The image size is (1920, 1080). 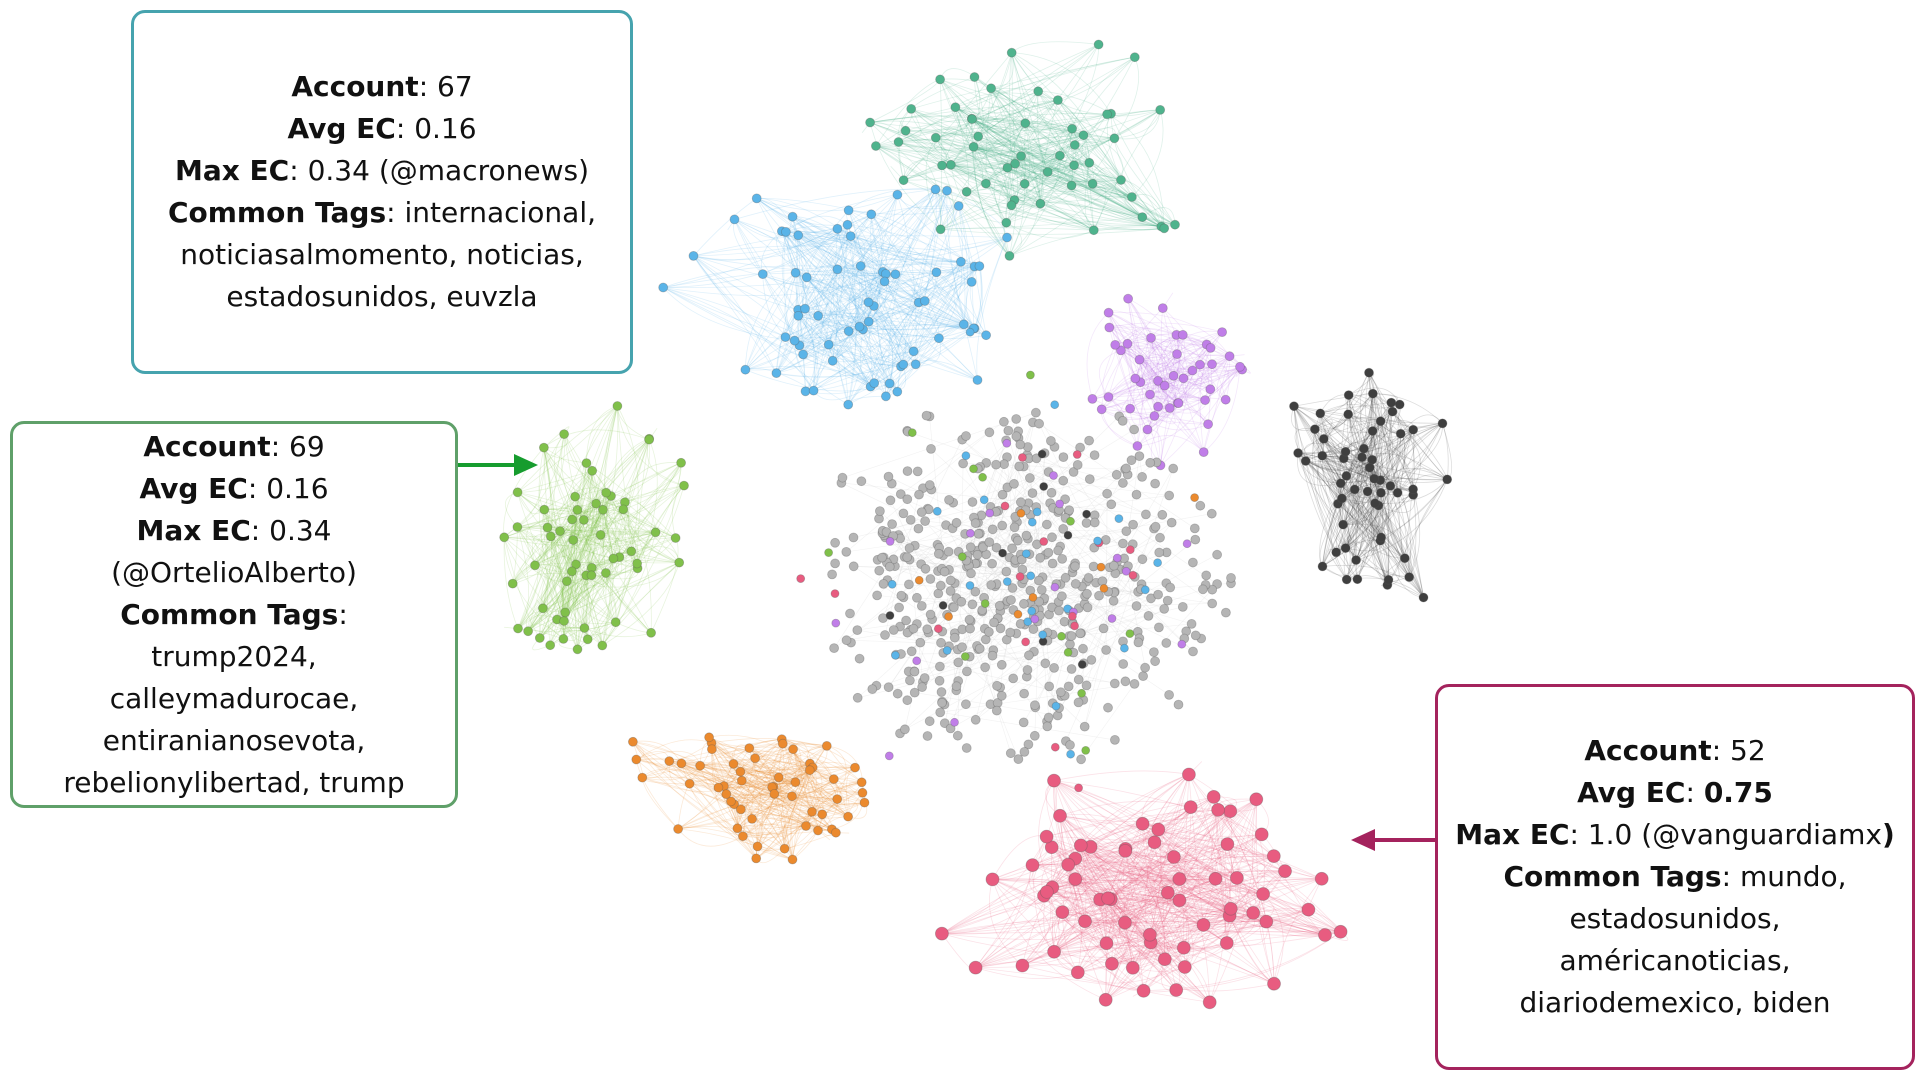 I want to click on orange-node, so click(x=864, y=802).